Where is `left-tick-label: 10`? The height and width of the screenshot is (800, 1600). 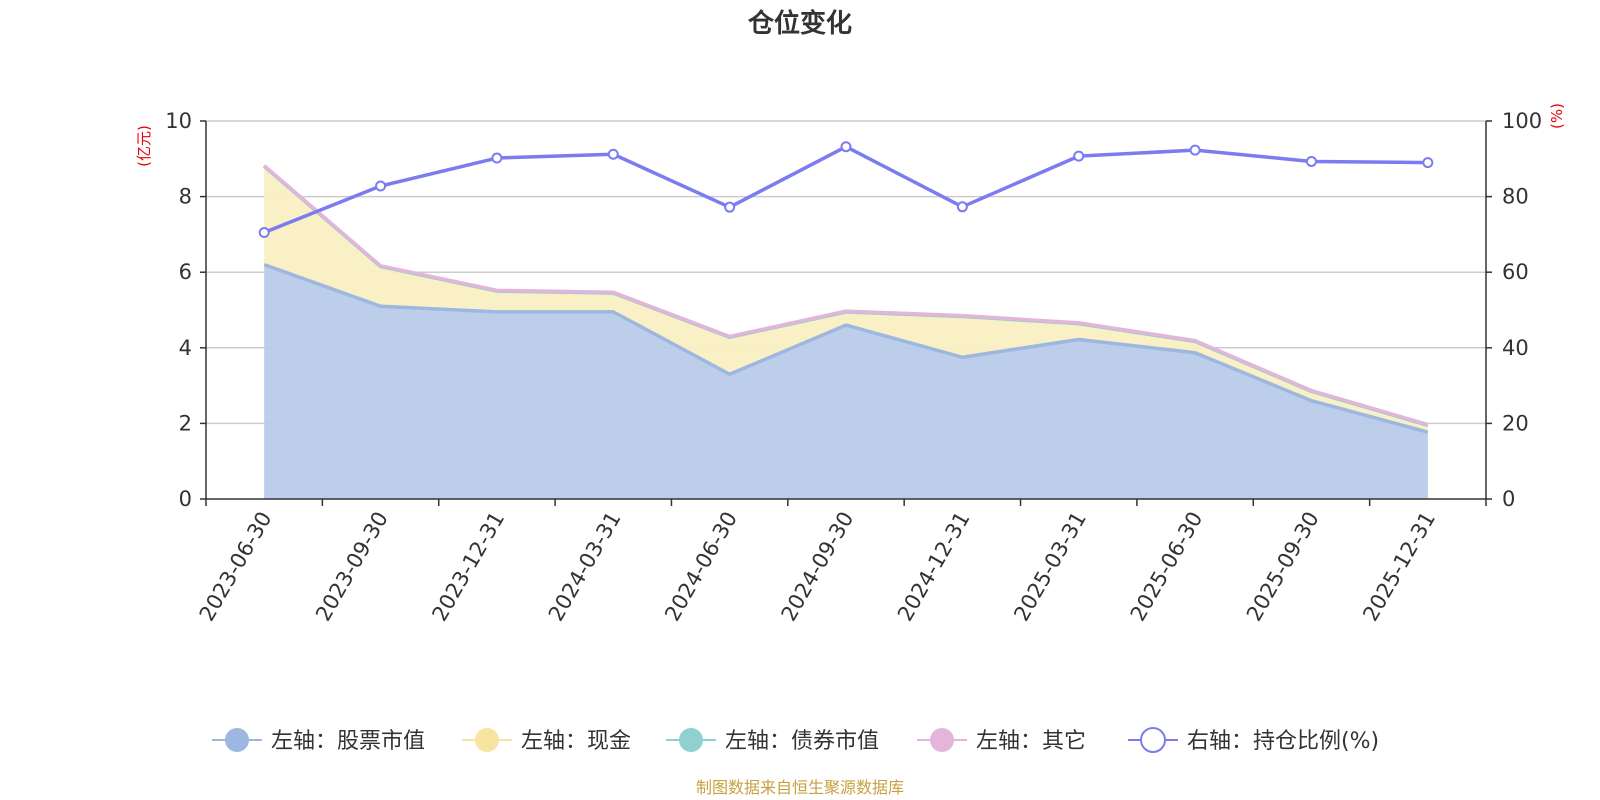 left-tick-label: 10 is located at coordinates (178, 121).